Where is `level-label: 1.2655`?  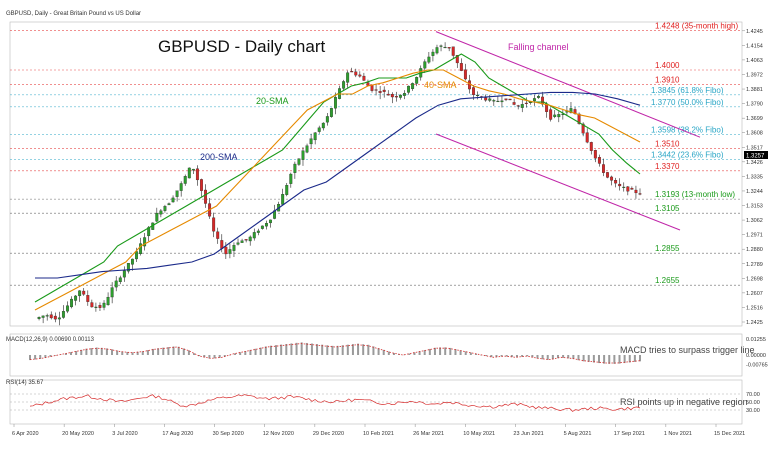
level-label: 1.2655 is located at coordinates (667, 280).